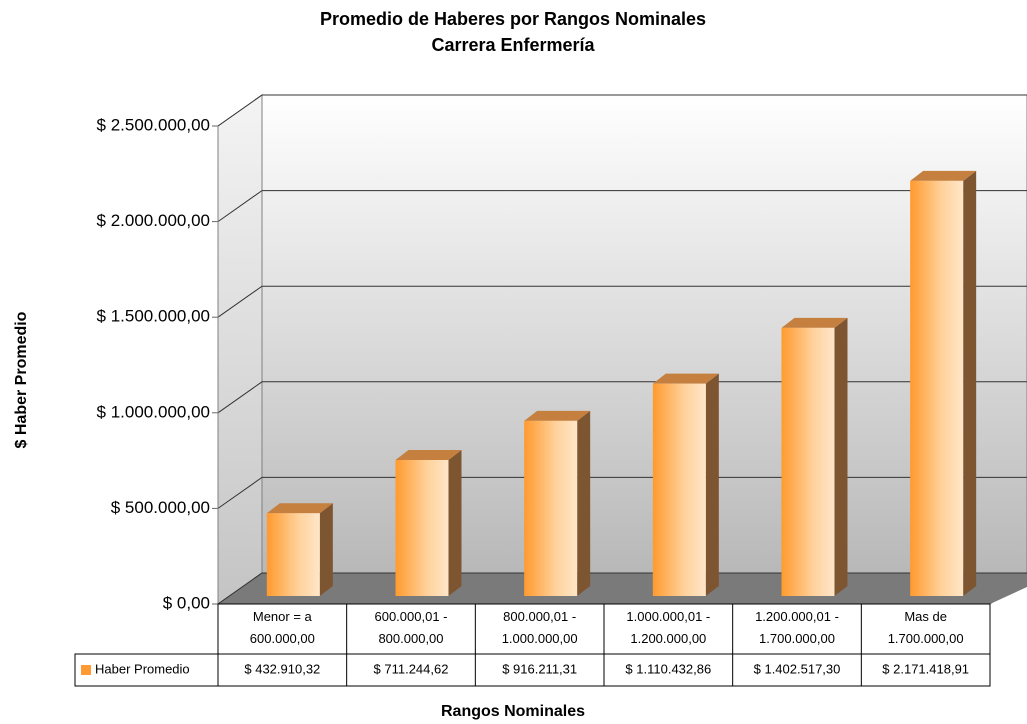 The image size is (1027, 724). I want to click on x-tick-label: Mas de 1.700.000,00, so click(926, 627).